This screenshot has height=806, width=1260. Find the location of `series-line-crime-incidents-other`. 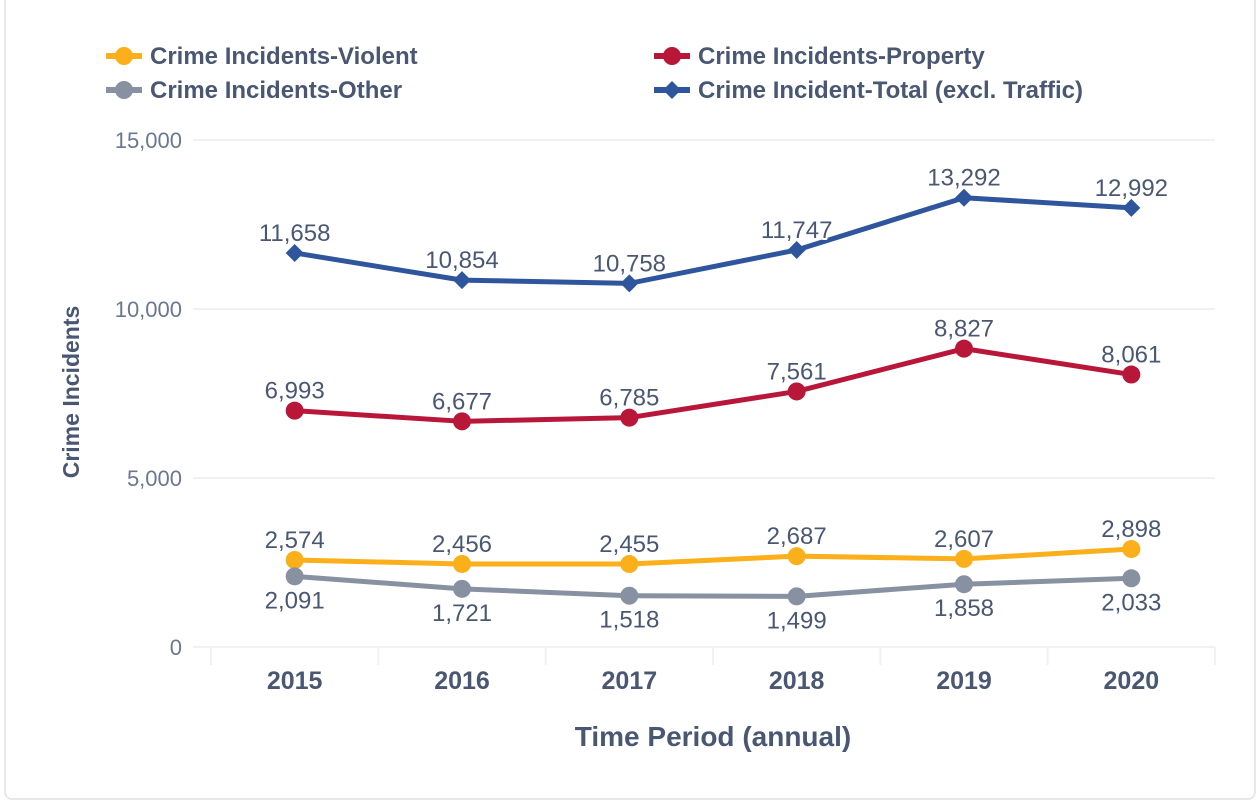

series-line-crime-incidents-other is located at coordinates (713, 586).